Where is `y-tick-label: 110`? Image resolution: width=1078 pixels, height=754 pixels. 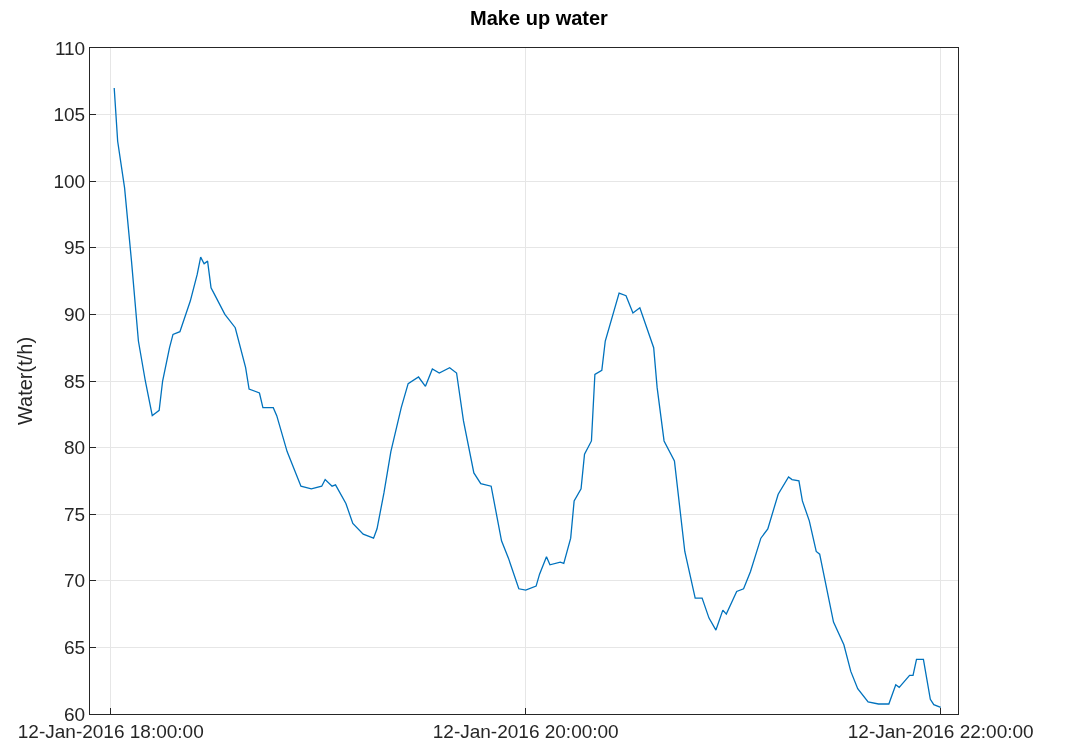 y-tick-label: 110 is located at coordinates (70, 48).